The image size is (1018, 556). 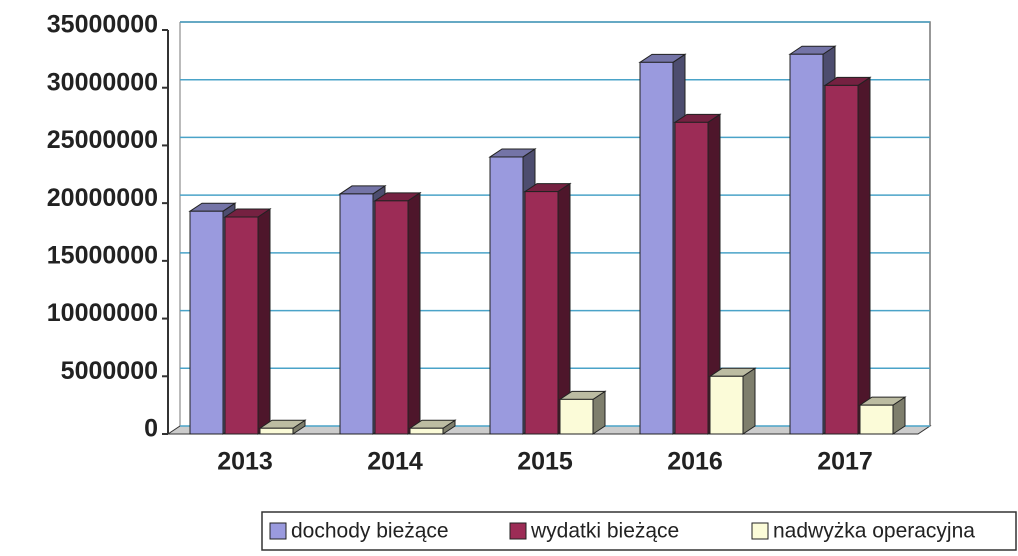 I want to click on y-tick-label: 25000000, so click(x=102, y=140).